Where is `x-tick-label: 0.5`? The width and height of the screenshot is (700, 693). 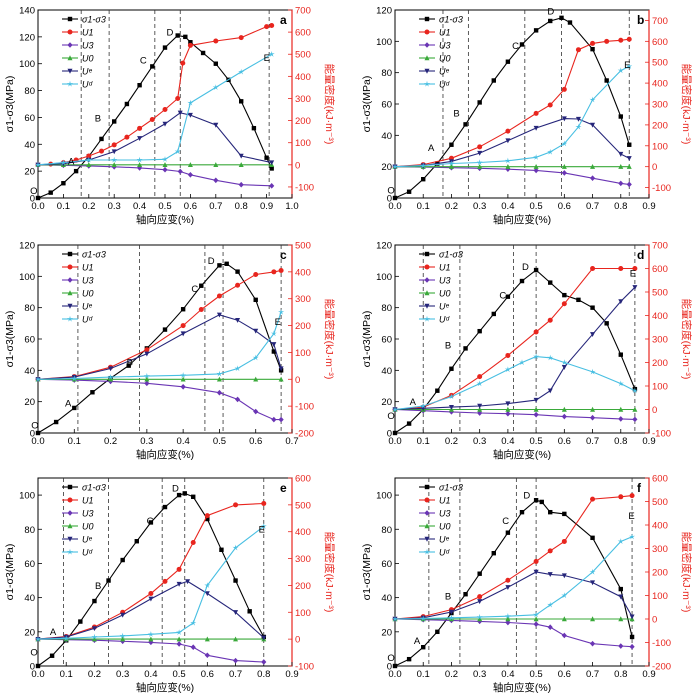
x-tick-label: 0.5 is located at coordinates (179, 674).